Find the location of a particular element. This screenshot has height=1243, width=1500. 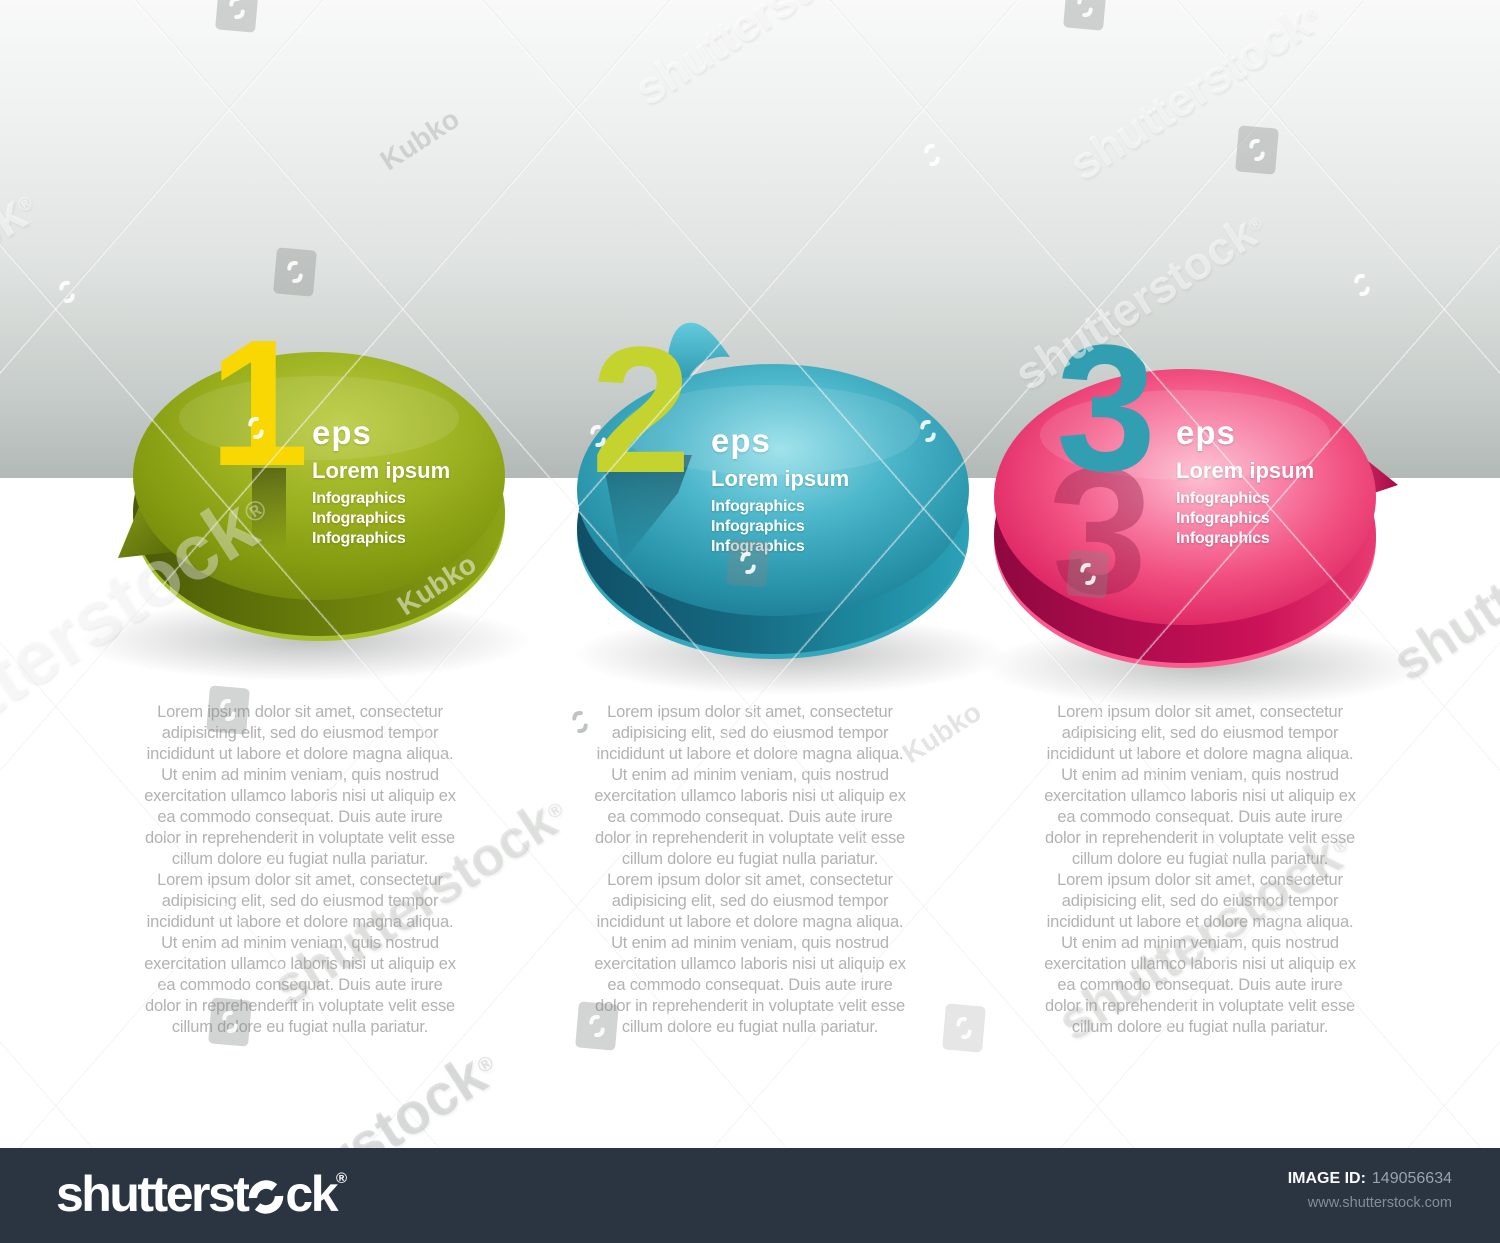

shutter-o-icon is located at coordinates (266, 1194).